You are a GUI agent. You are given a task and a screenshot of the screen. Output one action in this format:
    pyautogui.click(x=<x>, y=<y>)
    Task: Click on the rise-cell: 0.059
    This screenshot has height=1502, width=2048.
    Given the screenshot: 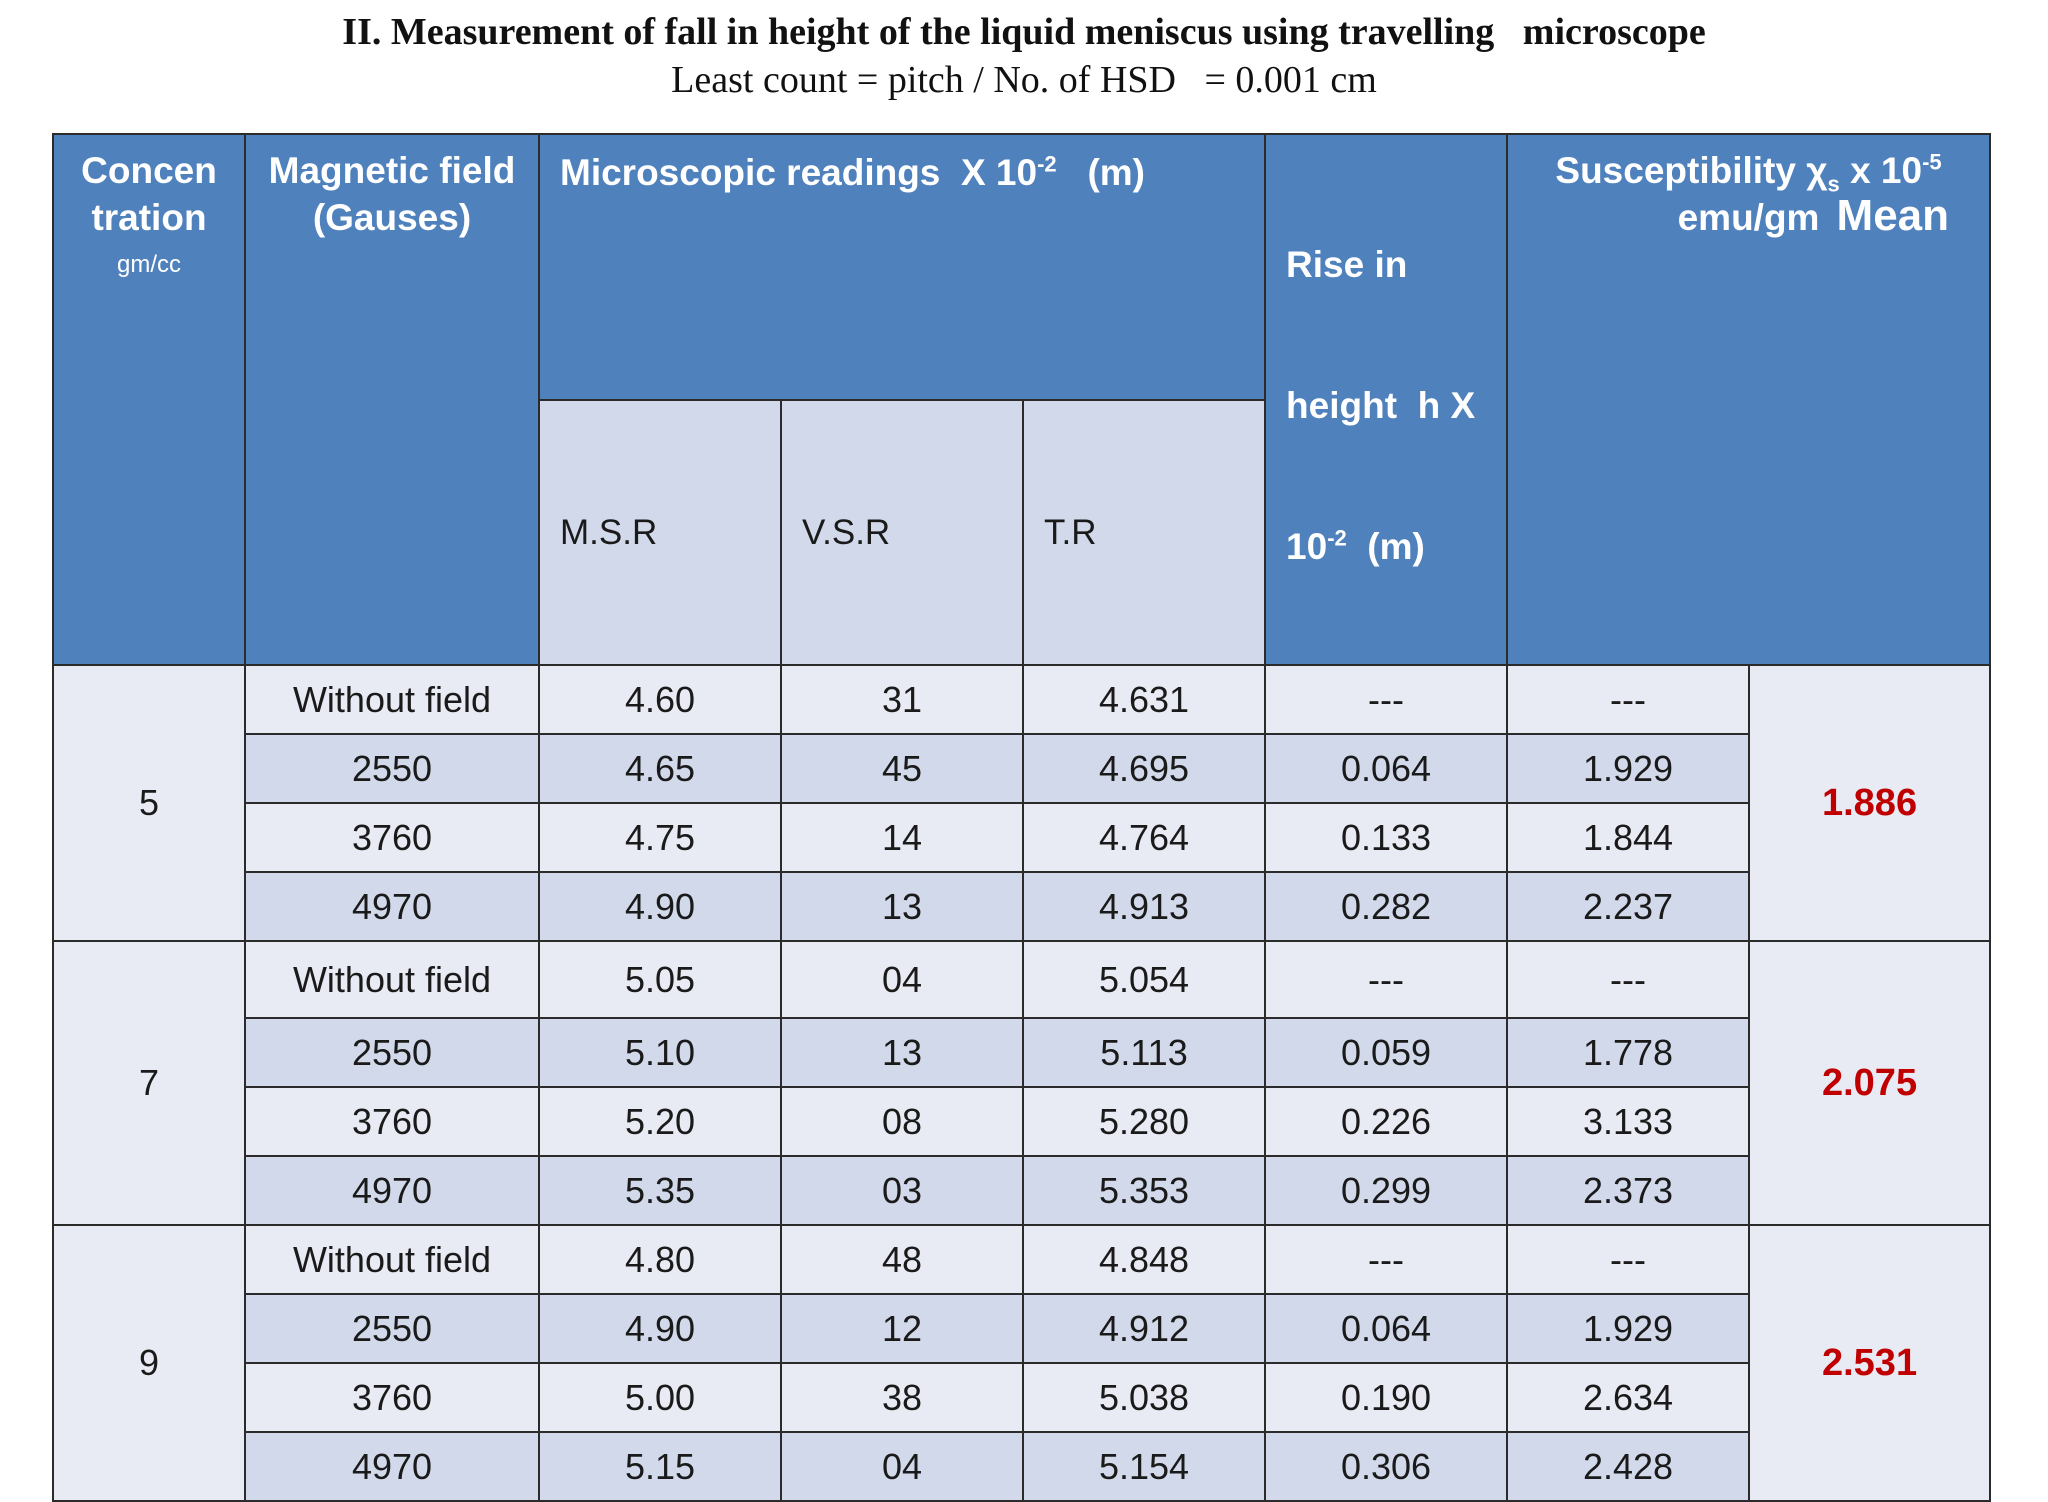 What is the action you would take?
    pyautogui.click(x=1386, y=1052)
    